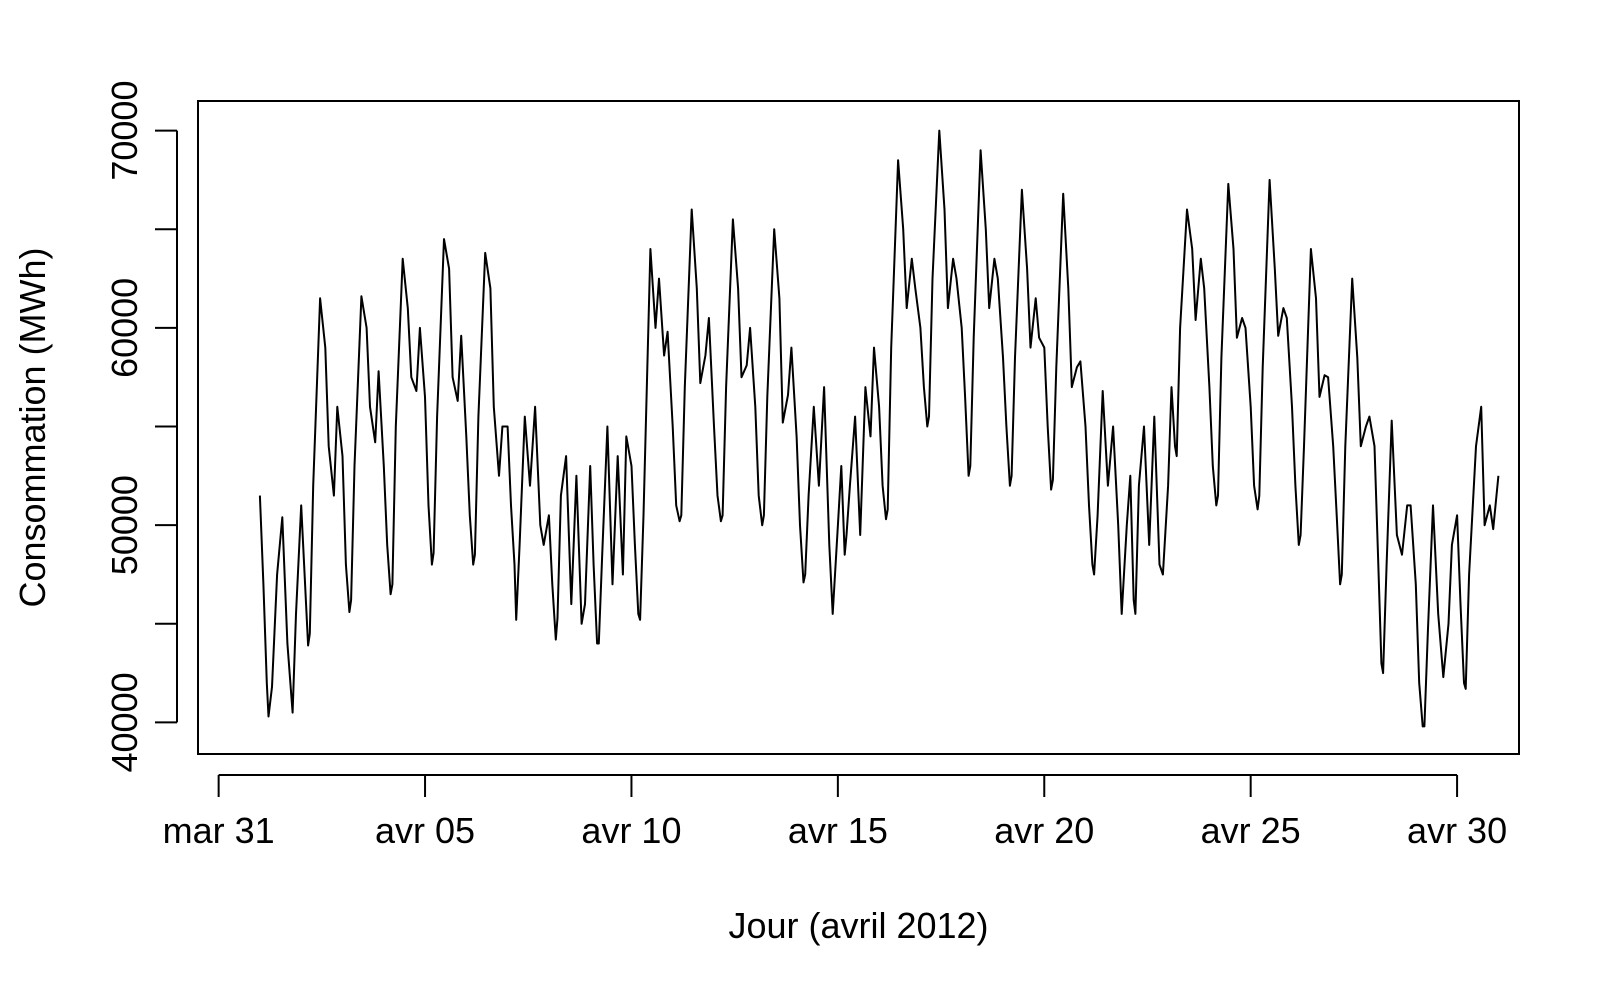 Image resolution: width=1610 pixels, height=995 pixels. Describe the element at coordinates (124, 131) in the screenshot. I see `y-tick-label: 70000` at that location.